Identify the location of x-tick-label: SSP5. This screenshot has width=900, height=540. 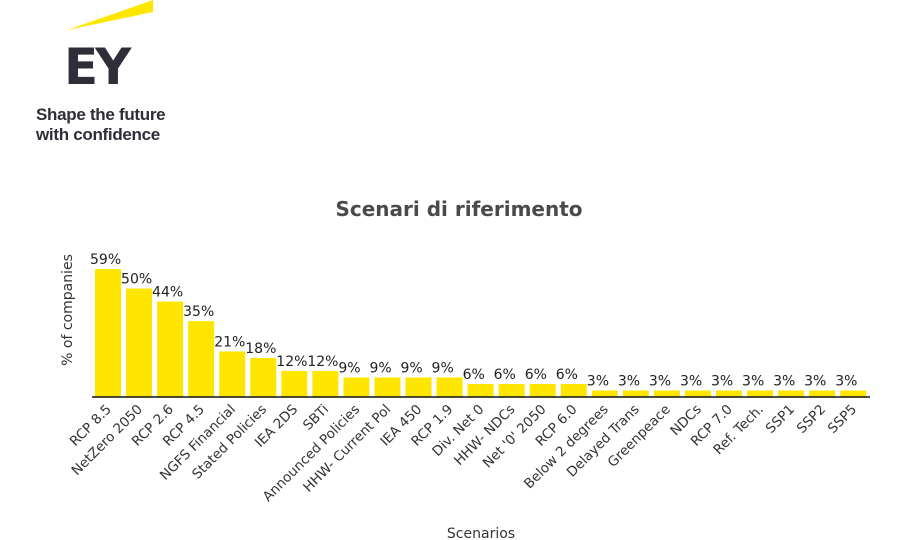
(842, 419).